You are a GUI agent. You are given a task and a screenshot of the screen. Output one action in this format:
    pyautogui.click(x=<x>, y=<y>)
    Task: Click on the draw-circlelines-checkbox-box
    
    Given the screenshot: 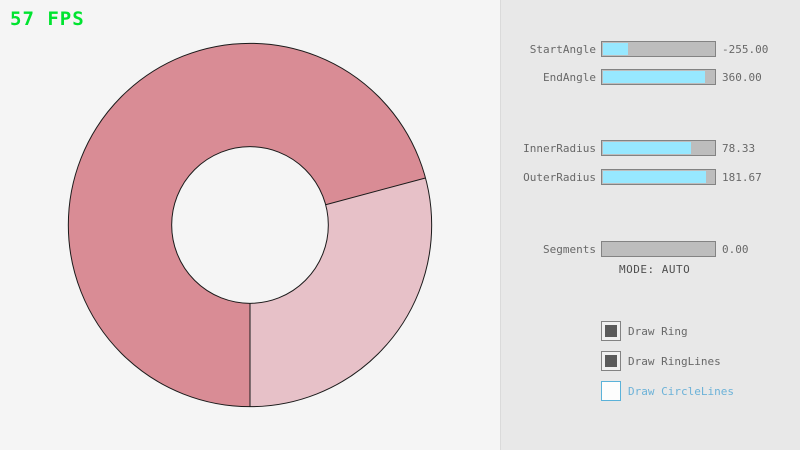 What is the action you would take?
    pyautogui.click(x=611, y=391)
    